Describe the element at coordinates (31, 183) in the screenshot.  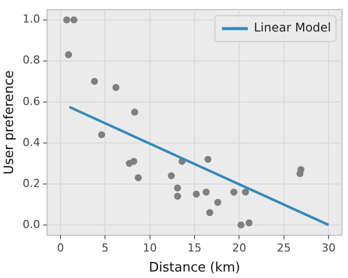
I see `y-tick-label: 0.2` at that location.